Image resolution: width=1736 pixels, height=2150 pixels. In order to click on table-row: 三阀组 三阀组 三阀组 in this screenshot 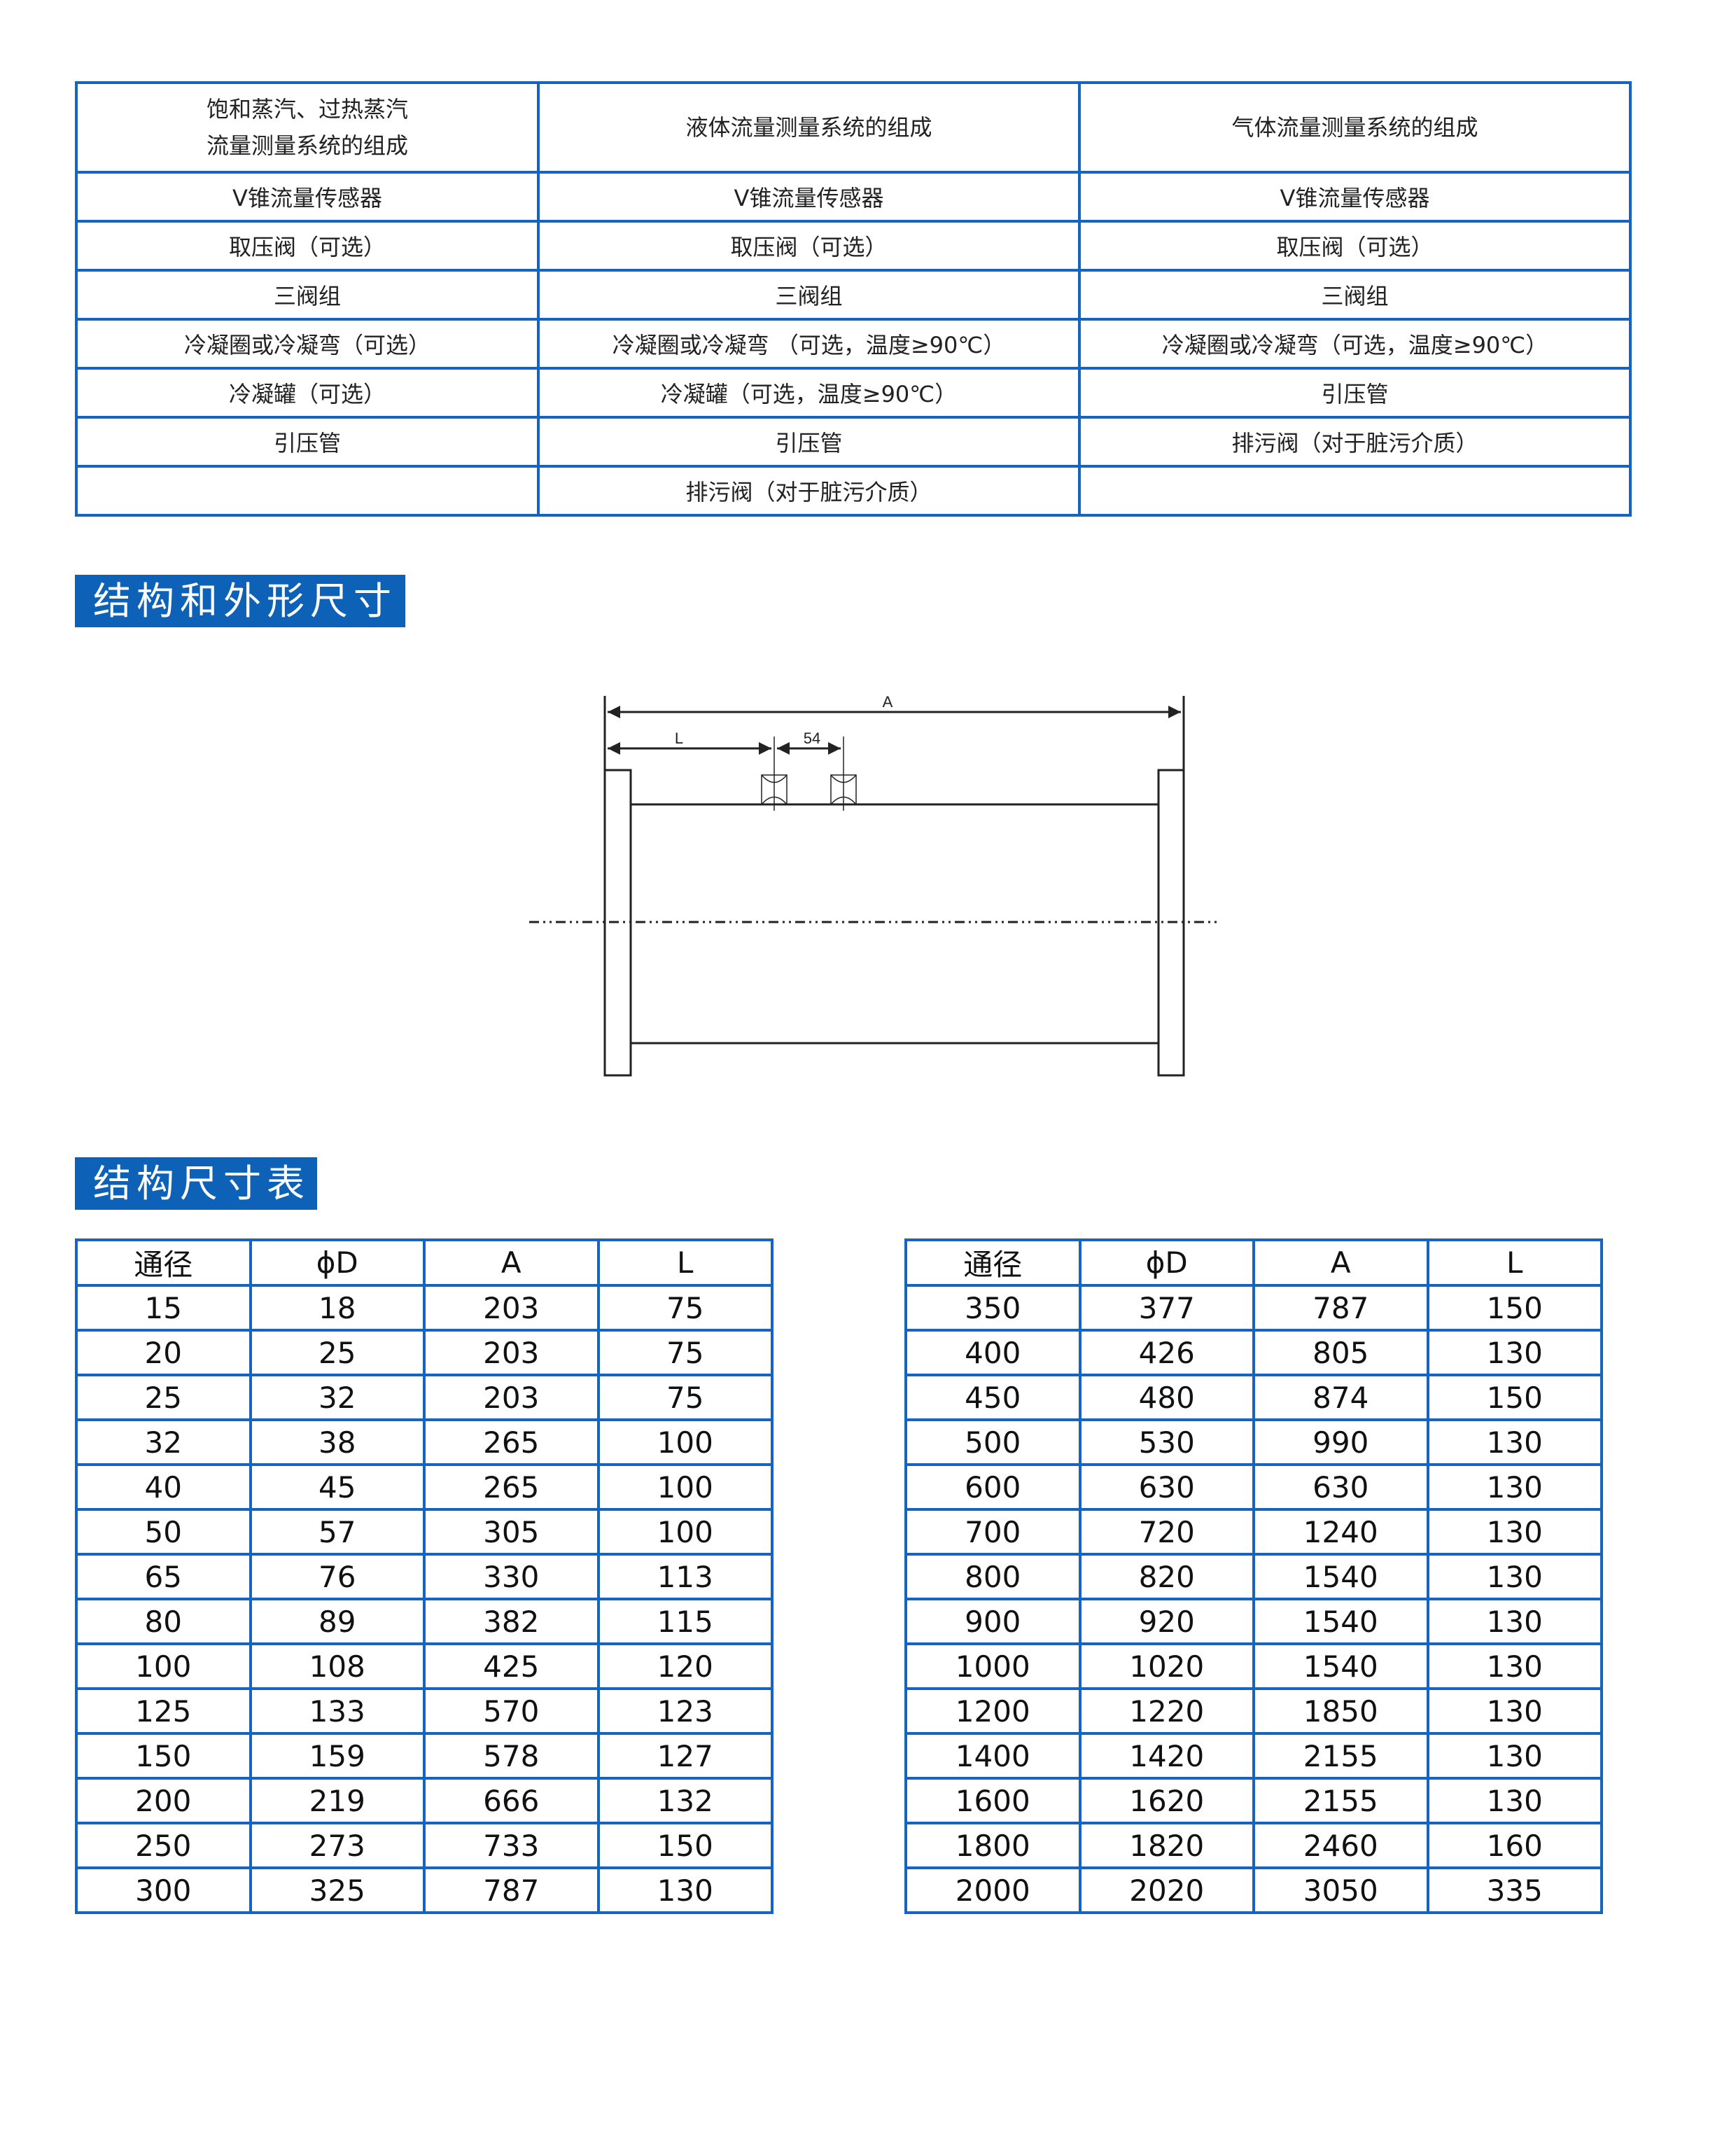, I will do `click(853, 295)`.